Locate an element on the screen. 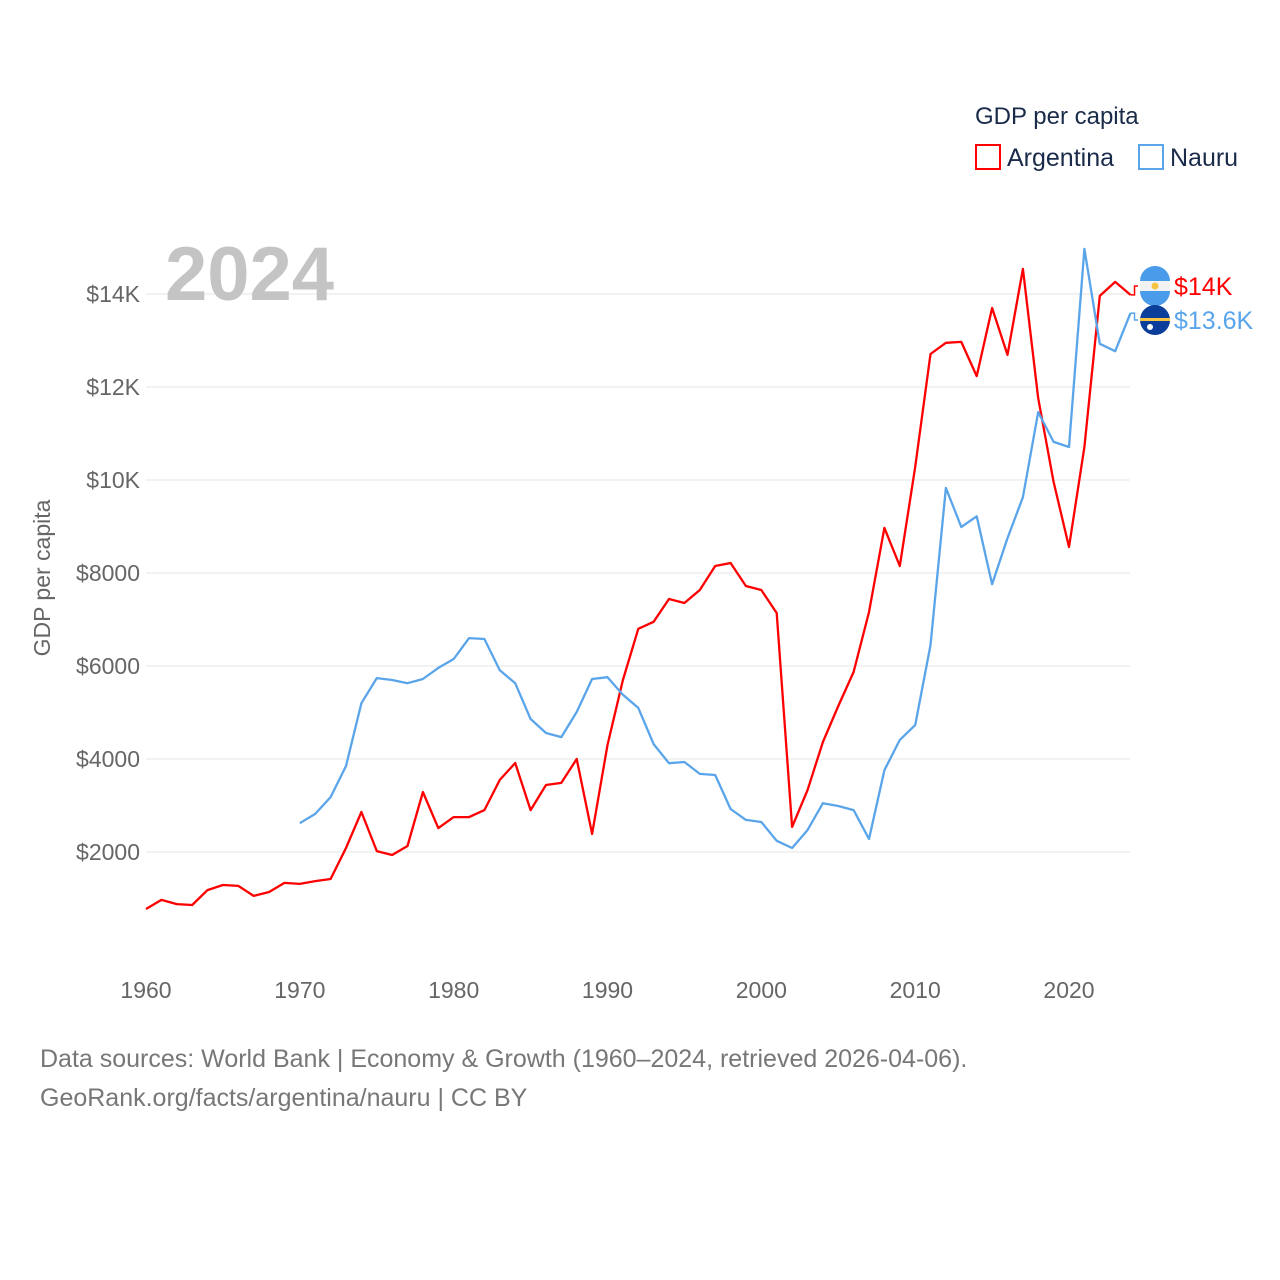 The height and width of the screenshot is (1280, 1280). x-tick-label: 1970 is located at coordinates (299, 990).